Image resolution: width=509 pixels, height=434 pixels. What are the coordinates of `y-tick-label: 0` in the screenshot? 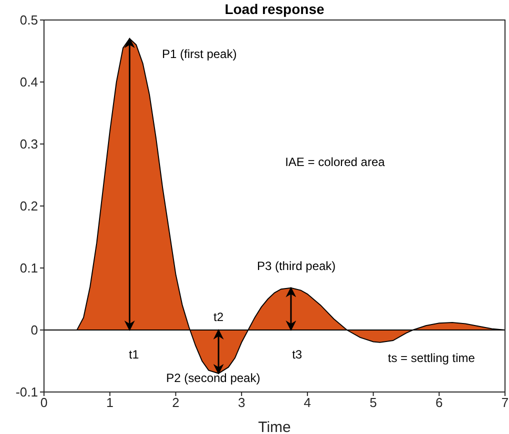 It's located at (34, 330).